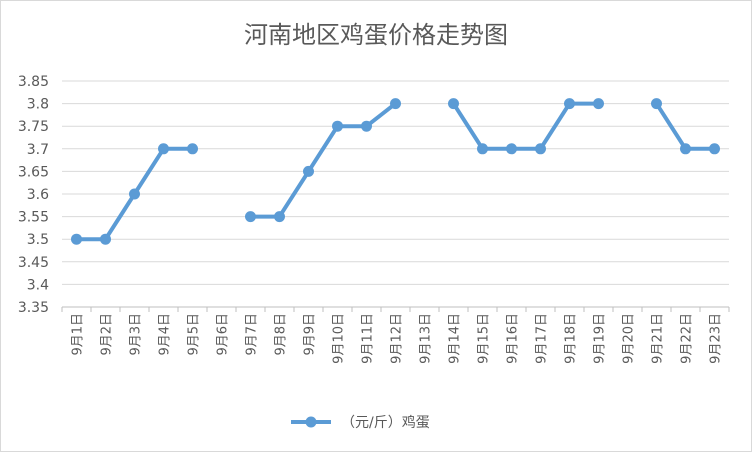 Image resolution: width=752 pixels, height=452 pixels. I want to click on y-tick-label: 3.35, so click(33, 308).